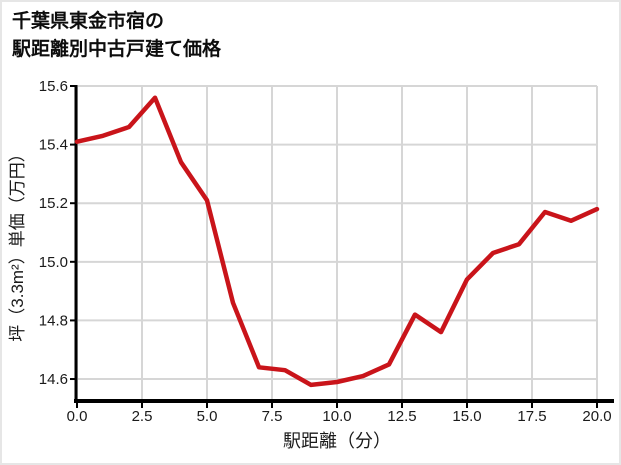 The height and width of the screenshot is (465, 621). I want to click on x-tick-label: 2.5, so click(142, 416).